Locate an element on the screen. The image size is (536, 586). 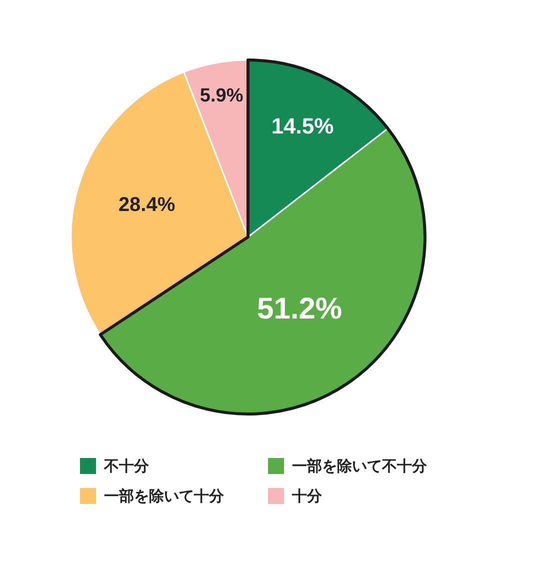
data-label: 5.9% is located at coordinates (222, 96).